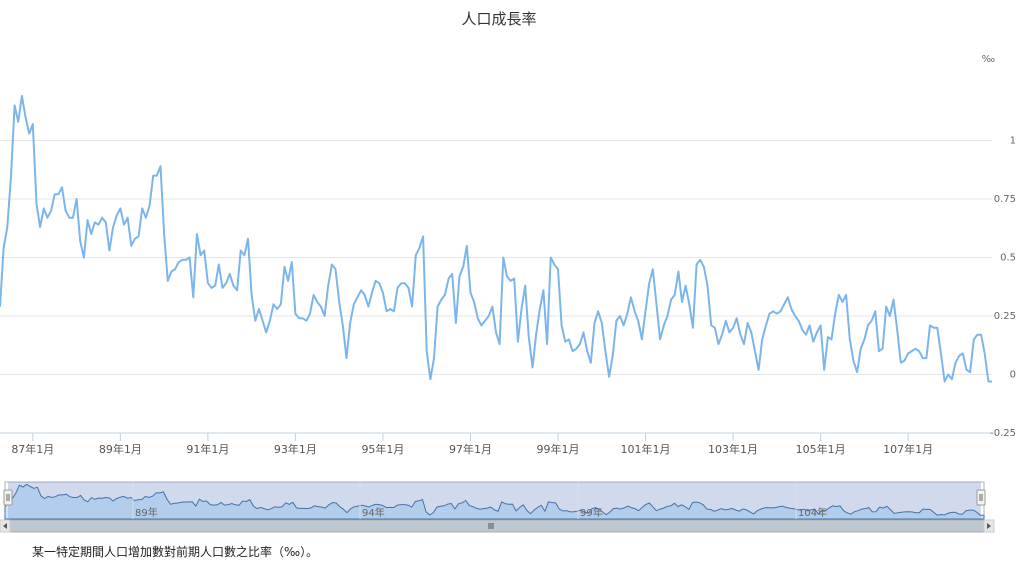 The width and height of the screenshot is (1024, 569). I want to click on navigator-label: 89年, so click(146, 512).